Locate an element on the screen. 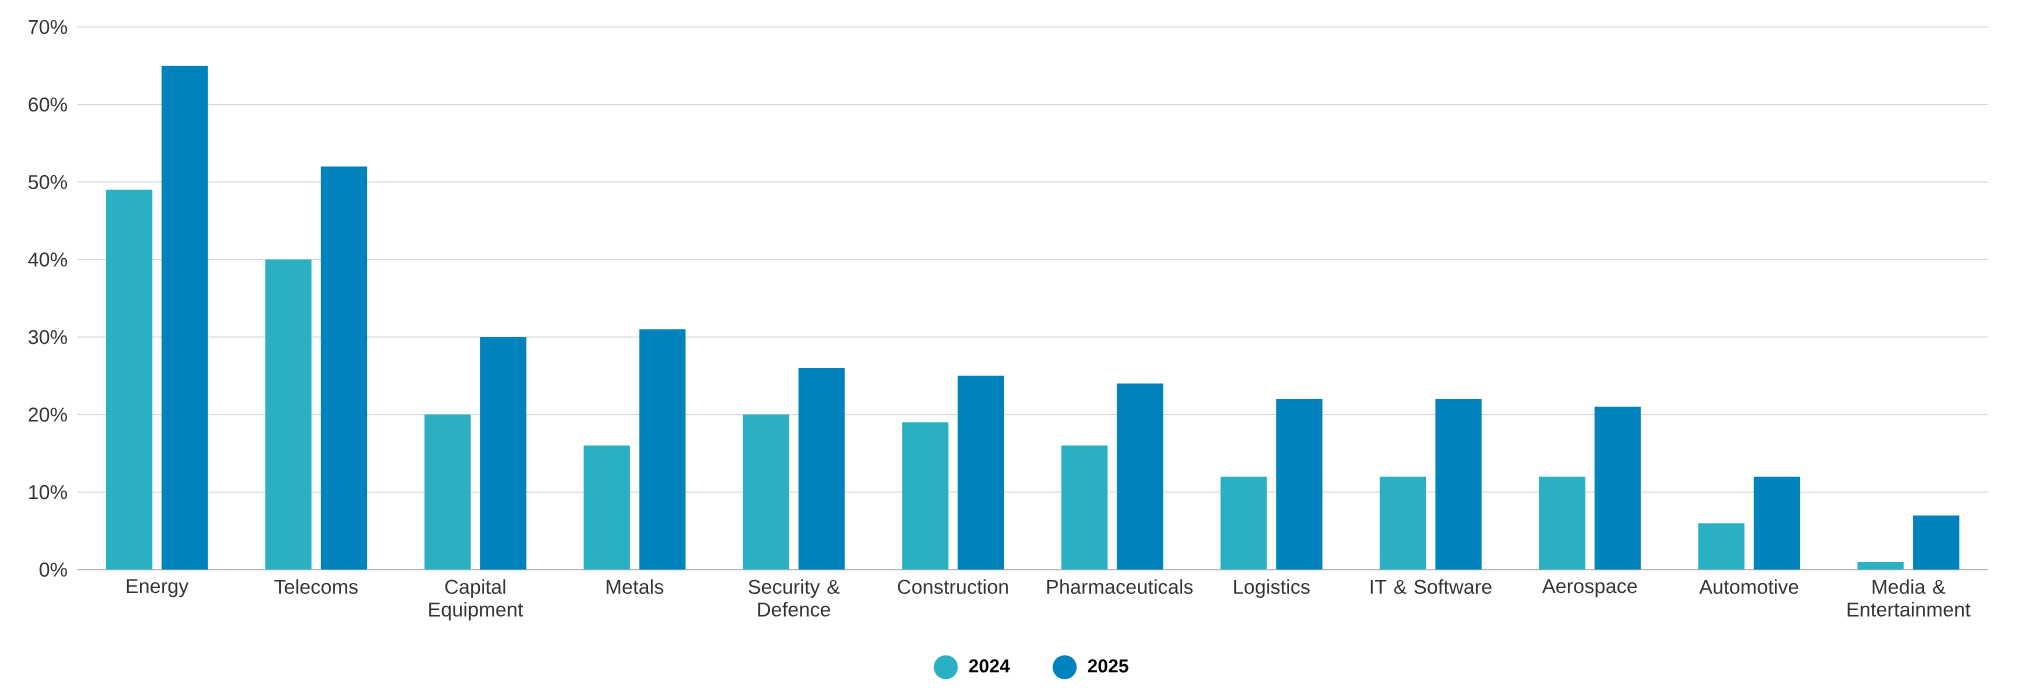  y-tick-label: 40% is located at coordinates (48, 259).